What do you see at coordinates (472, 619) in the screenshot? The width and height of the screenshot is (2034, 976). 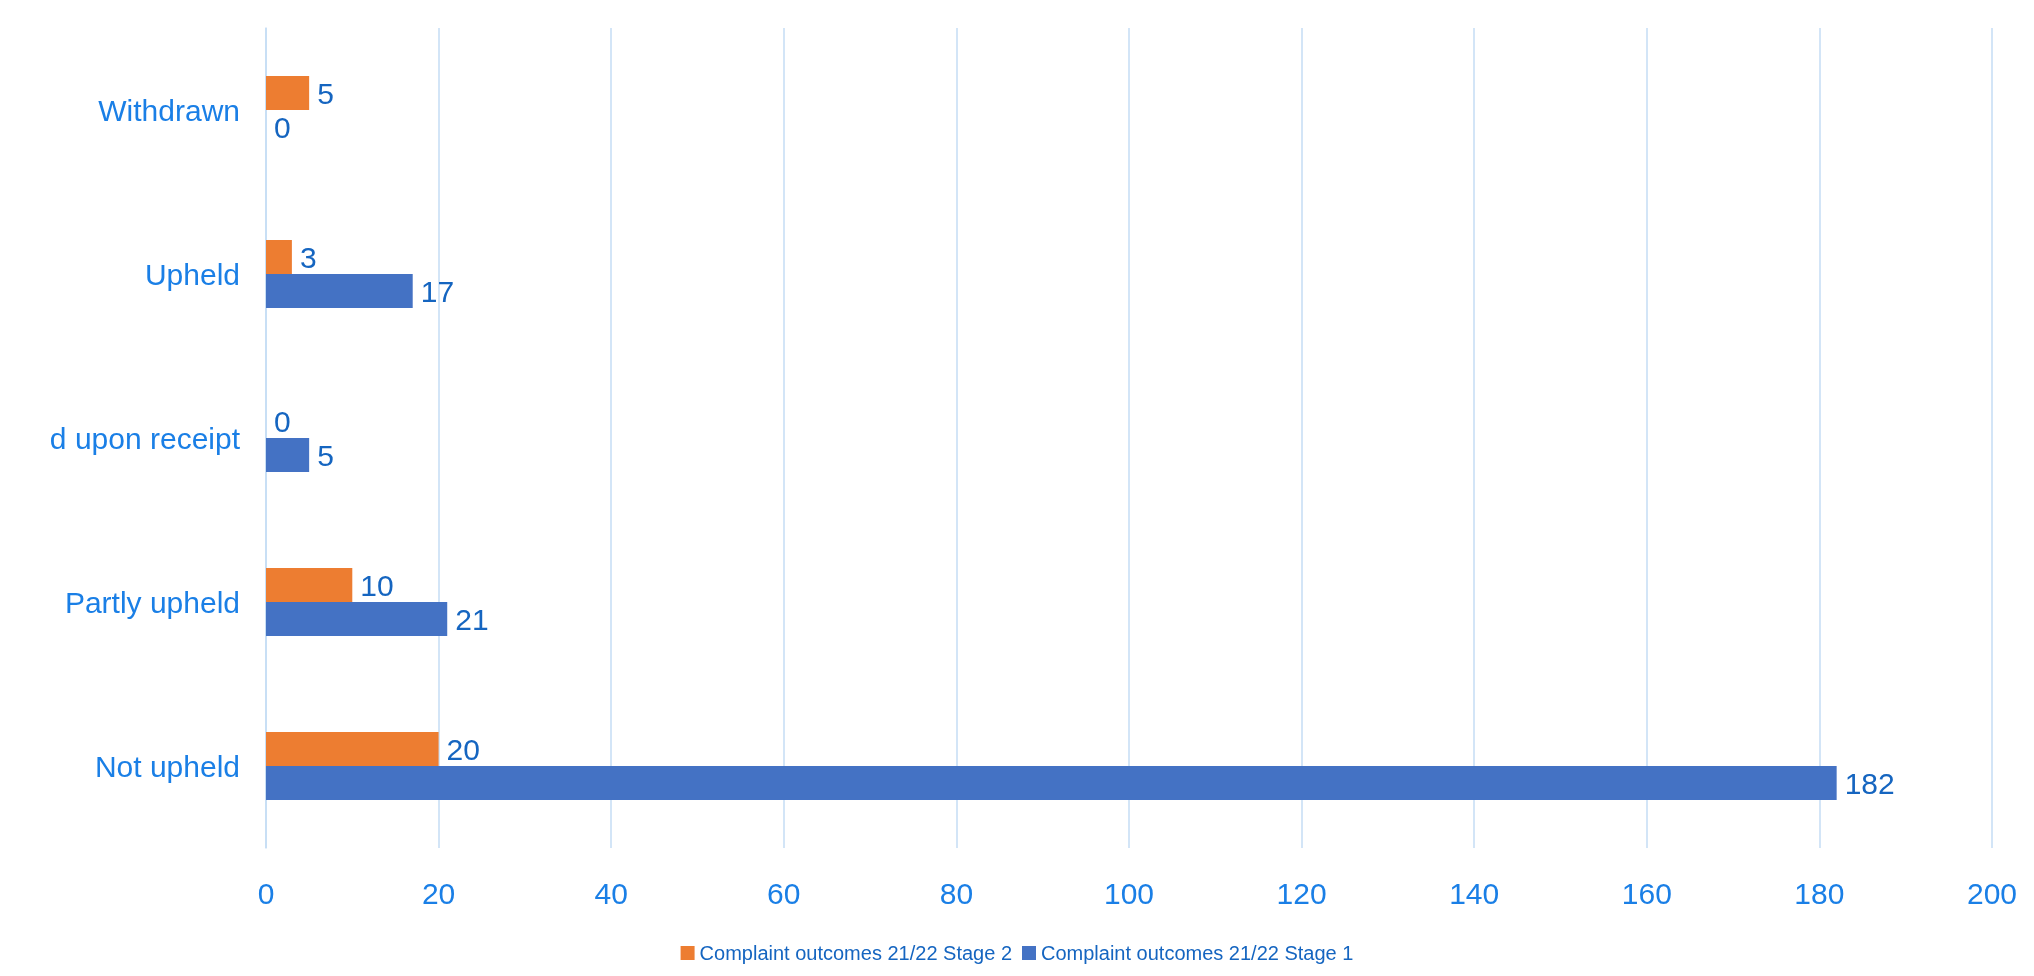 I see `data-label: 21` at bounding box center [472, 619].